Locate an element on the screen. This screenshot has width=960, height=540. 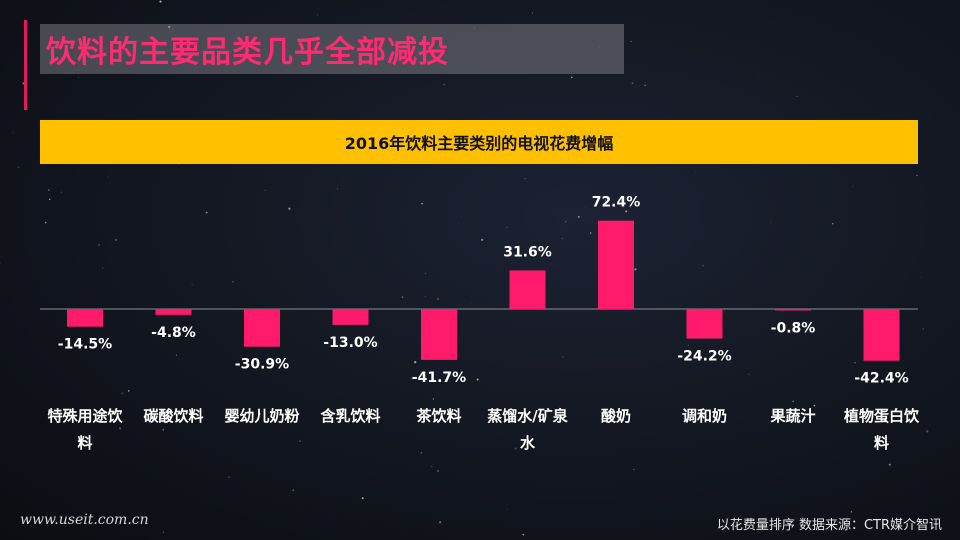
category-label-6: 酸奶 is located at coordinates (616, 416).